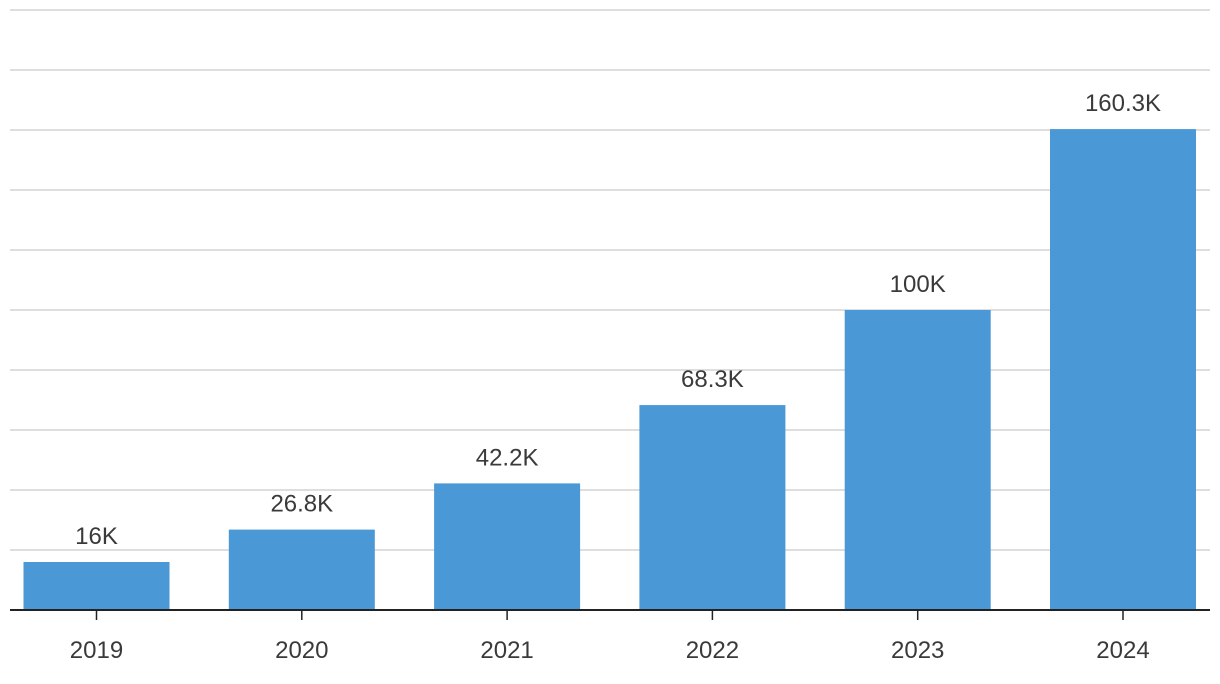  Describe the element at coordinates (301, 504) in the screenshot. I see `bar-value-label: 26.8K` at that location.